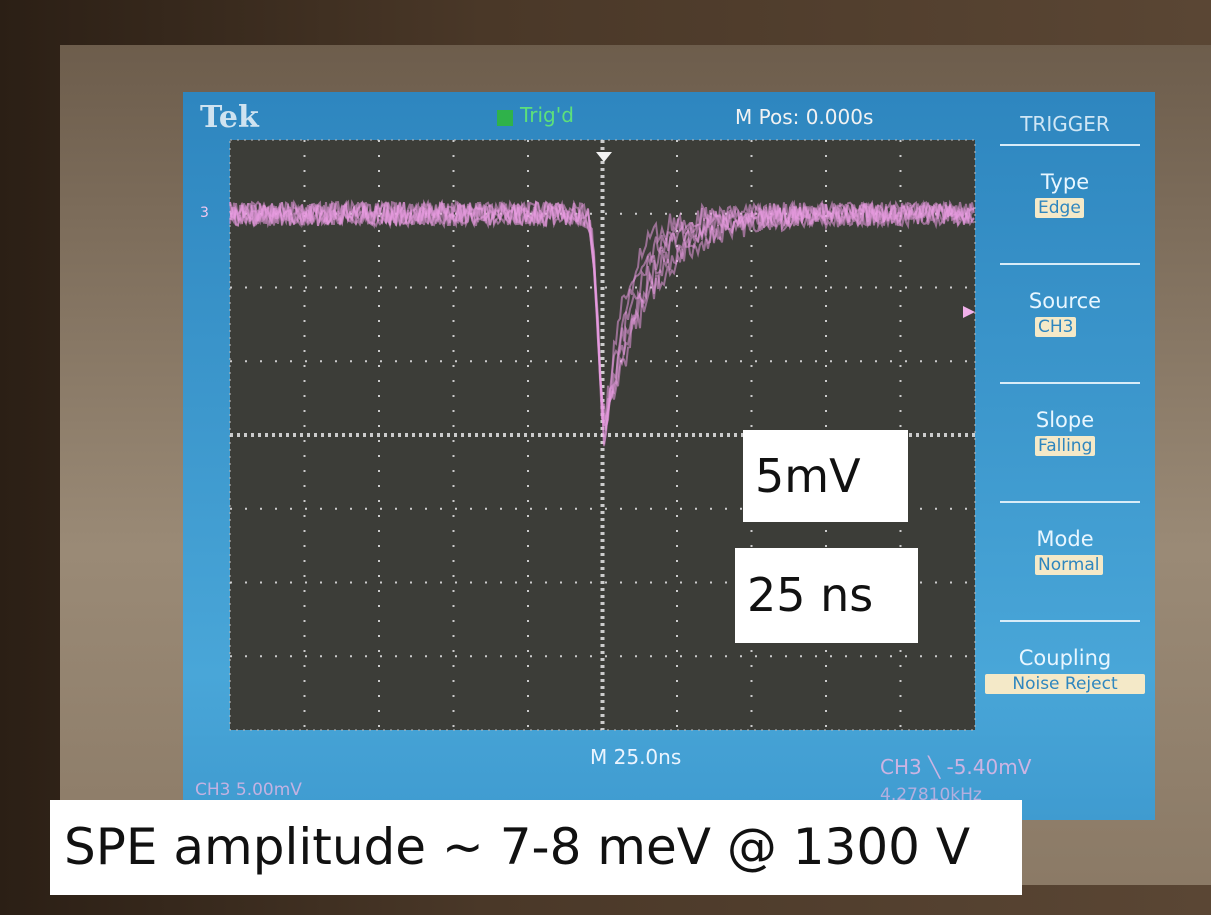 This screenshot has height=915, width=1211. Describe the element at coordinates (804, 117) in the screenshot. I see `position: M Pos: 0.000s` at that location.